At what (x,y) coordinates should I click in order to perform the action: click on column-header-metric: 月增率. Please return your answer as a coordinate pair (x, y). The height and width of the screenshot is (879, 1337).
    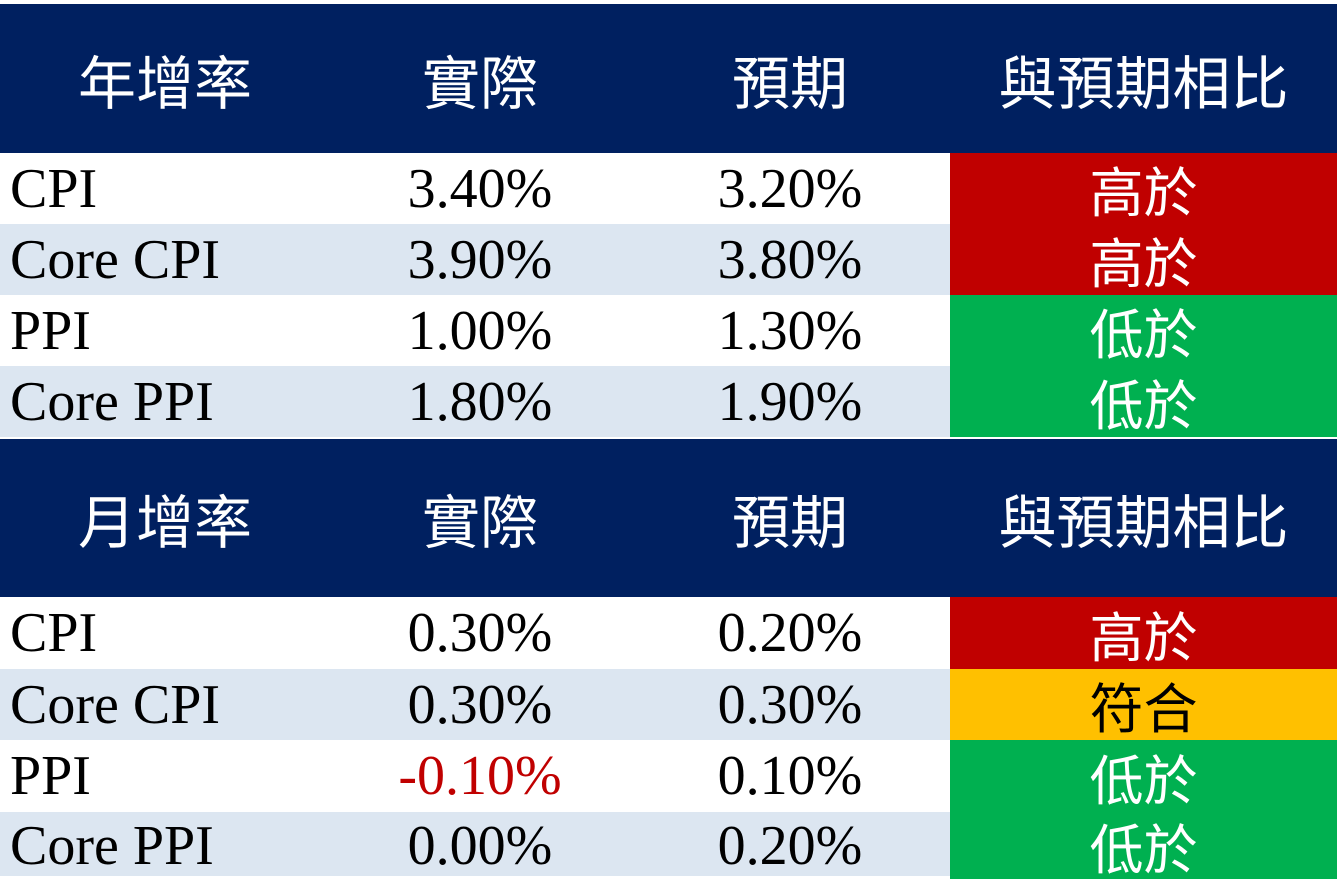
    Looking at the image, I should click on (164, 523).